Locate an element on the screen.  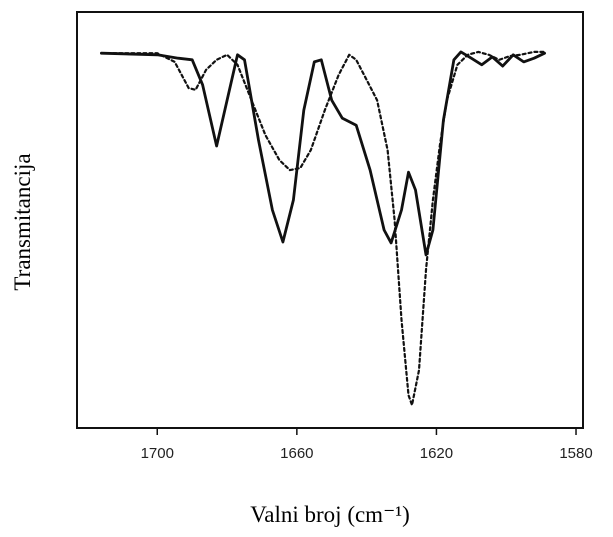
x-tick-label: 1660 is located at coordinates (296, 453).